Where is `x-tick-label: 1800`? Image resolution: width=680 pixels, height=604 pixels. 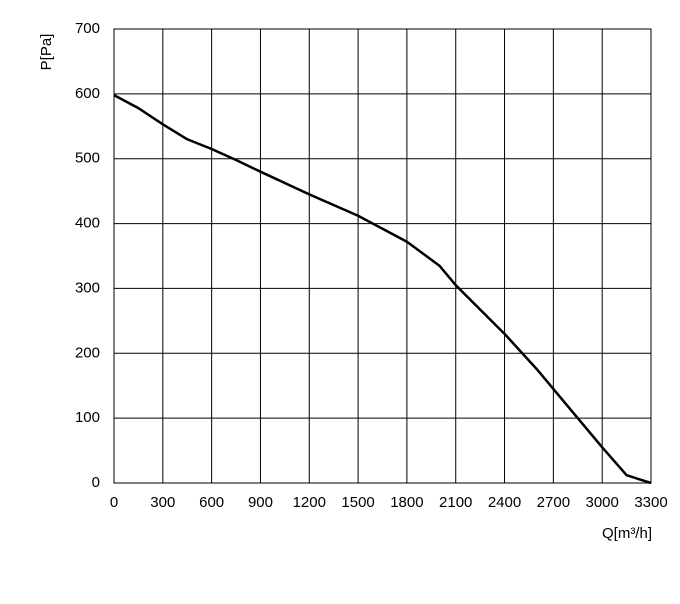 x-tick-label: 1800 is located at coordinates (406, 502).